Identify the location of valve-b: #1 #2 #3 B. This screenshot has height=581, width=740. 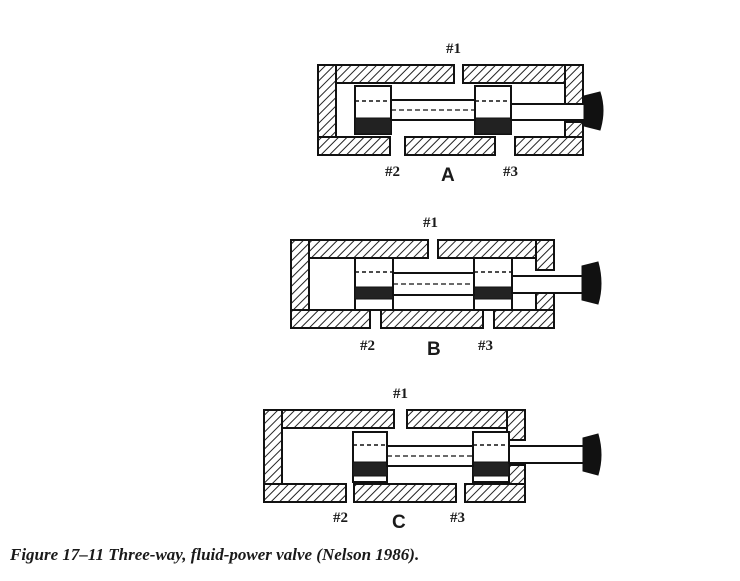
(446, 287).